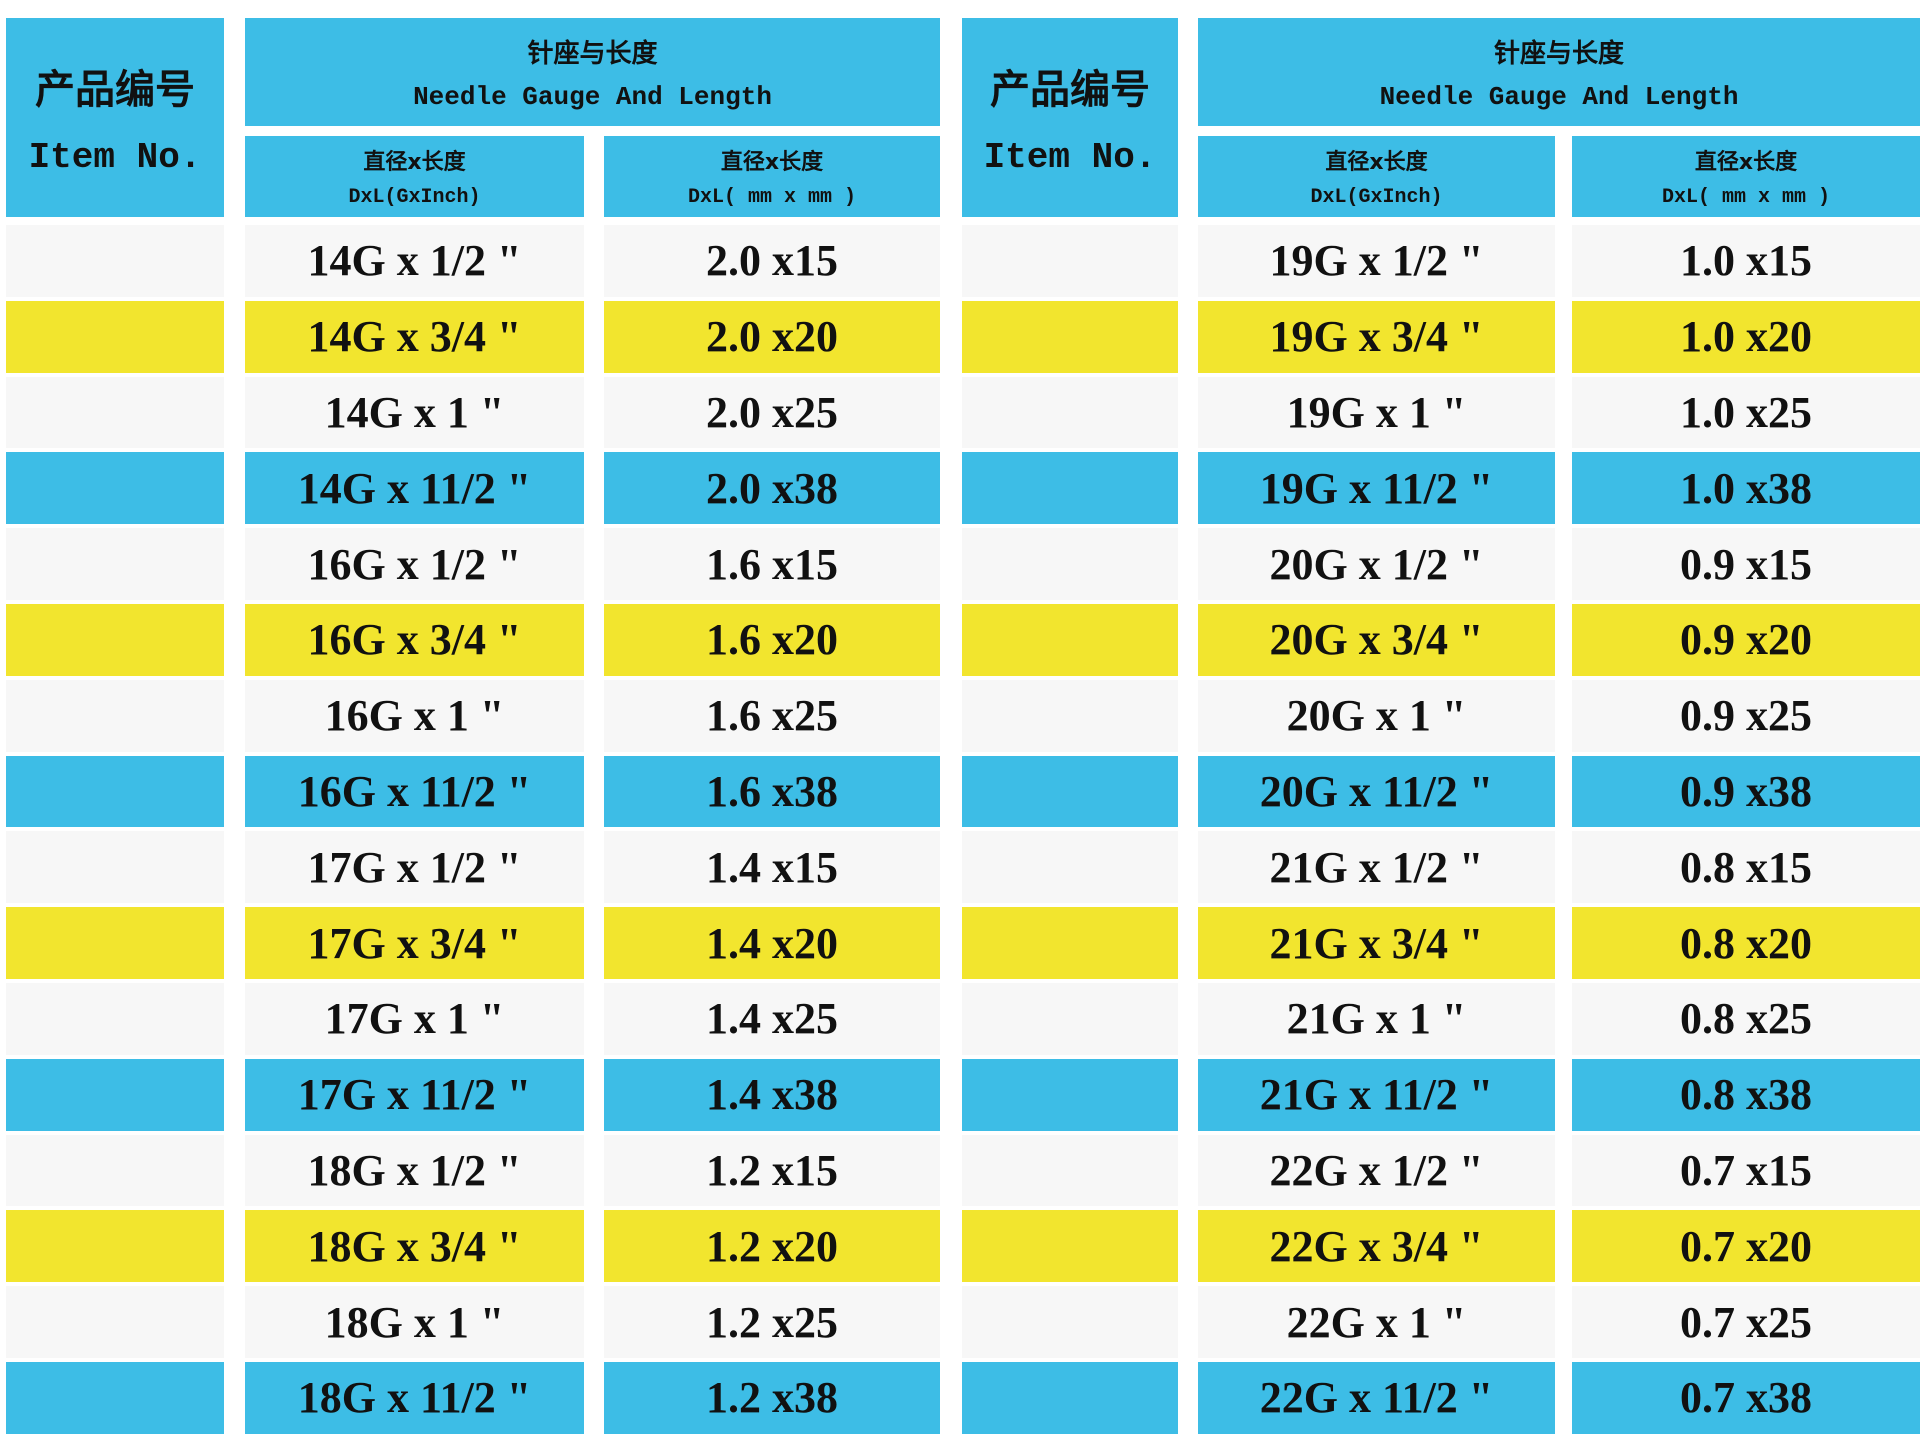 This screenshot has width=1920, height=1440. Describe the element at coordinates (1376, 261) in the screenshot. I see `gauge-inch-cell: 19G x 1/2 "` at that location.